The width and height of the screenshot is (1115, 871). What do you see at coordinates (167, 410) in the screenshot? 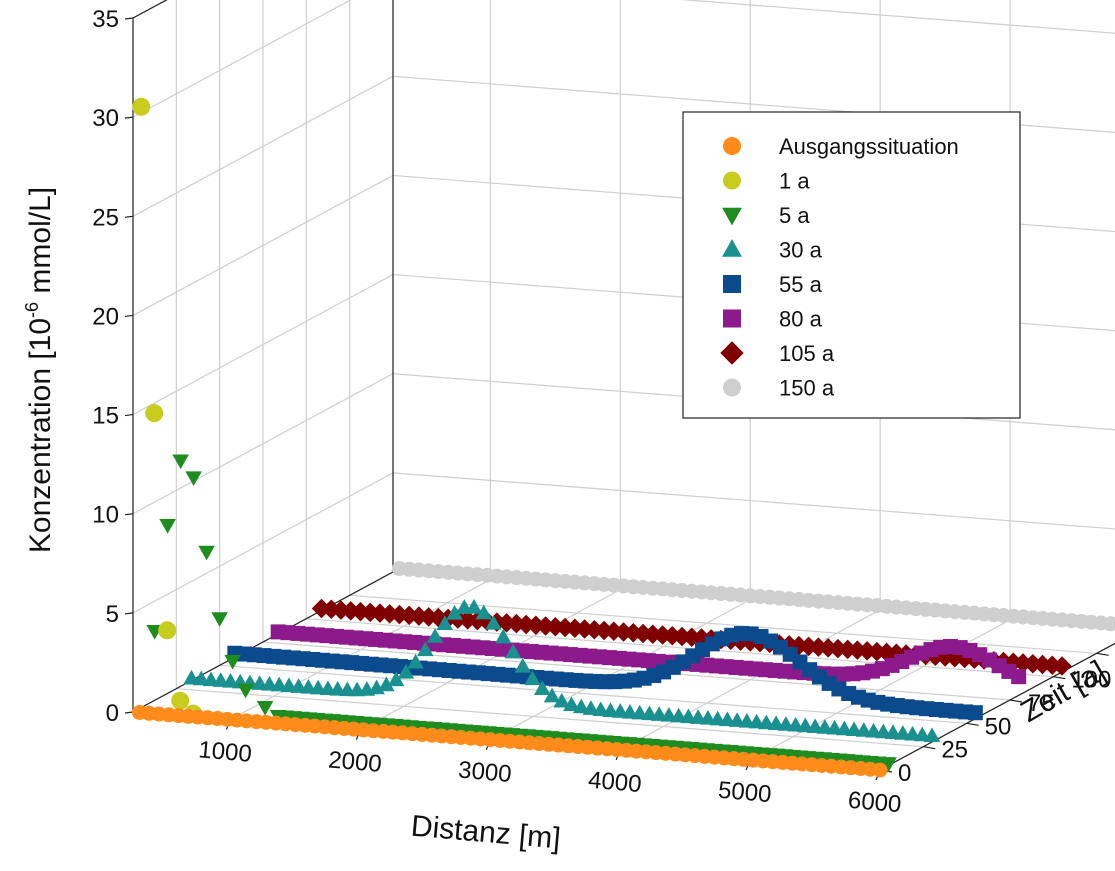
I see `series-1-a` at bounding box center [167, 410].